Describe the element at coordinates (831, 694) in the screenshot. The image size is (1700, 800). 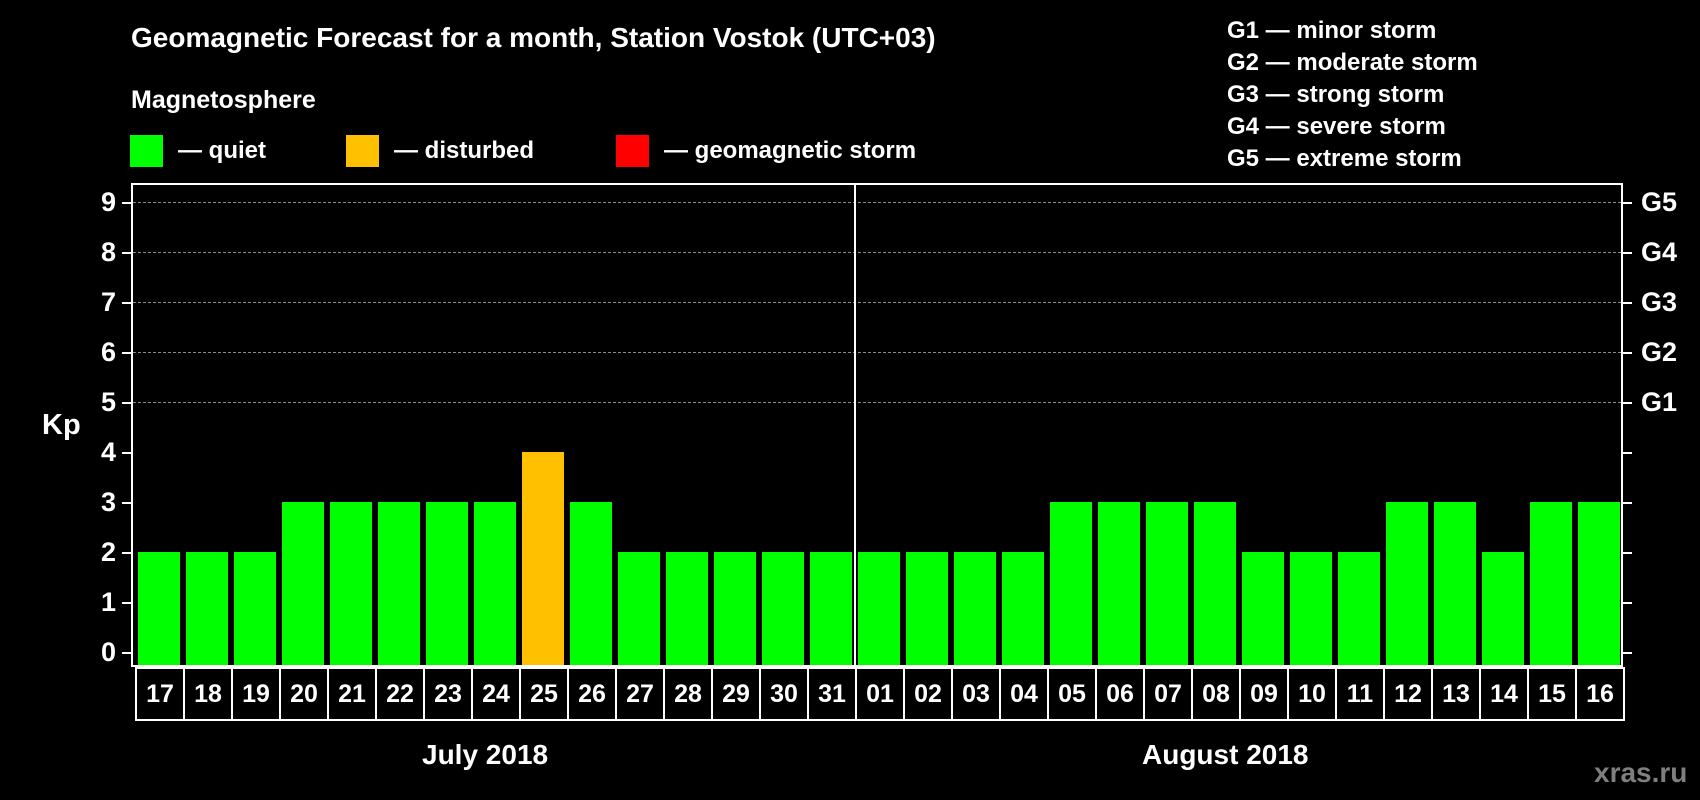
I see `day-label-31: 31` at that location.